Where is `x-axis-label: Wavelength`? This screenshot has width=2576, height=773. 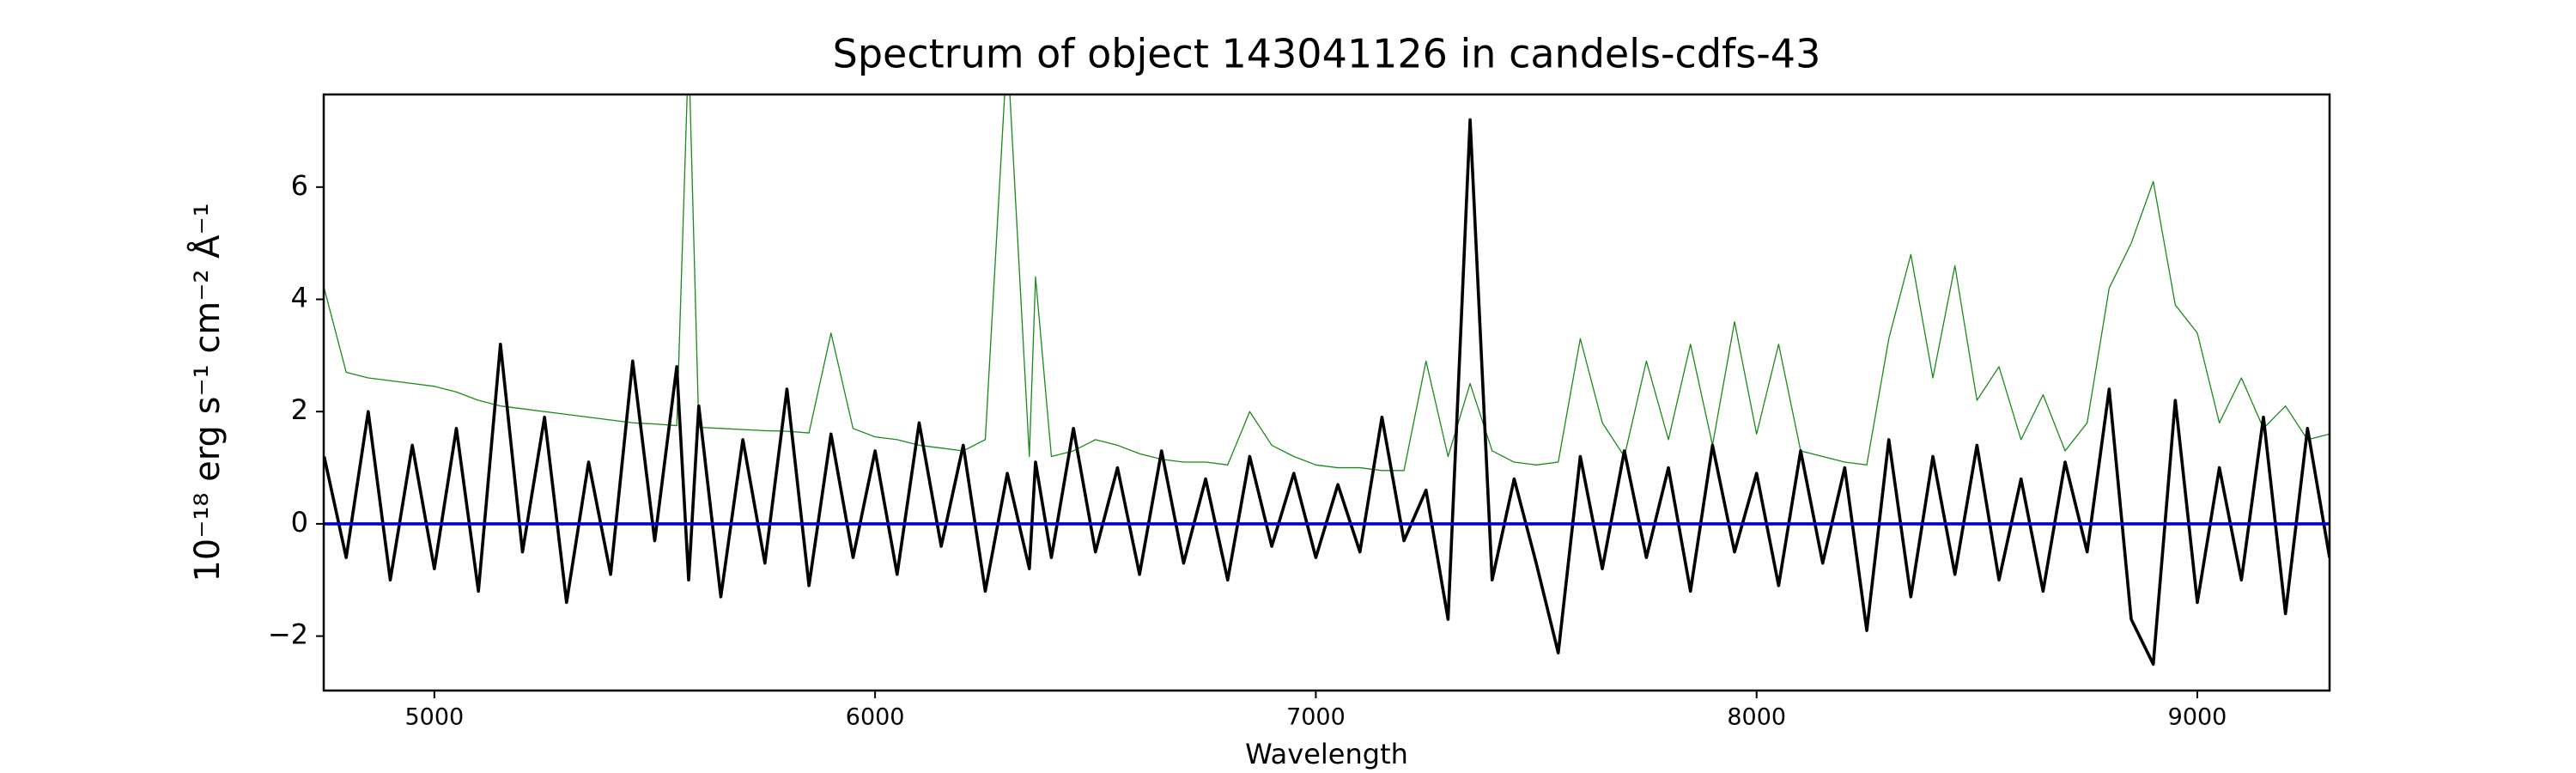 x-axis-label: Wavelength is located at coordinates (1327, 754).